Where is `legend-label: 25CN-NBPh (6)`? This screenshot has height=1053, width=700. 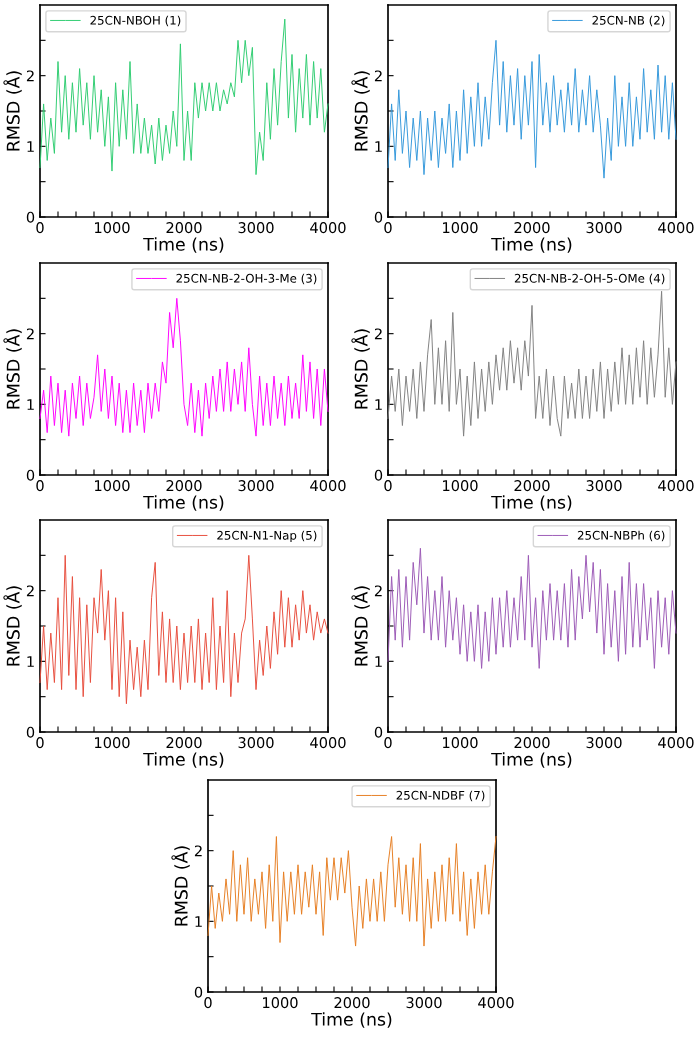
legend-label: 25CN-NBPh (6) is located at coordinates (621, 536).